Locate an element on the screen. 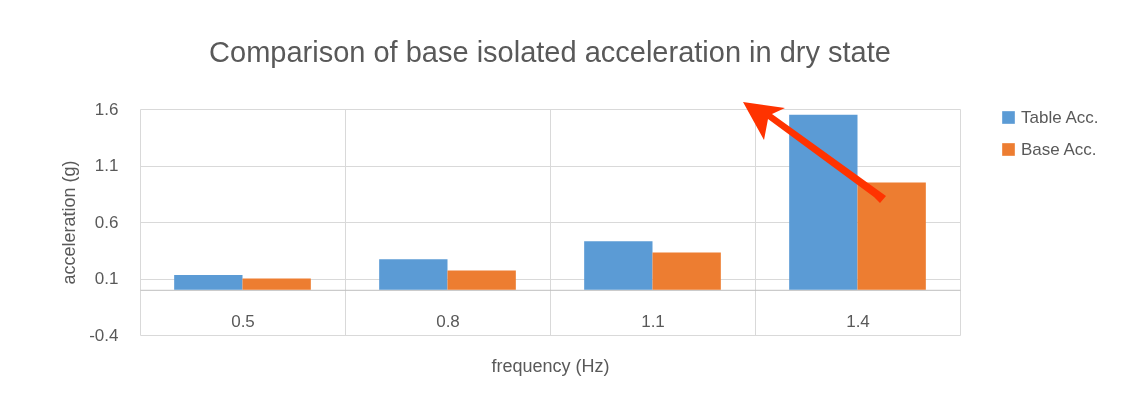  x-tick-label: 1.4 is located at coordinates (858, 322).